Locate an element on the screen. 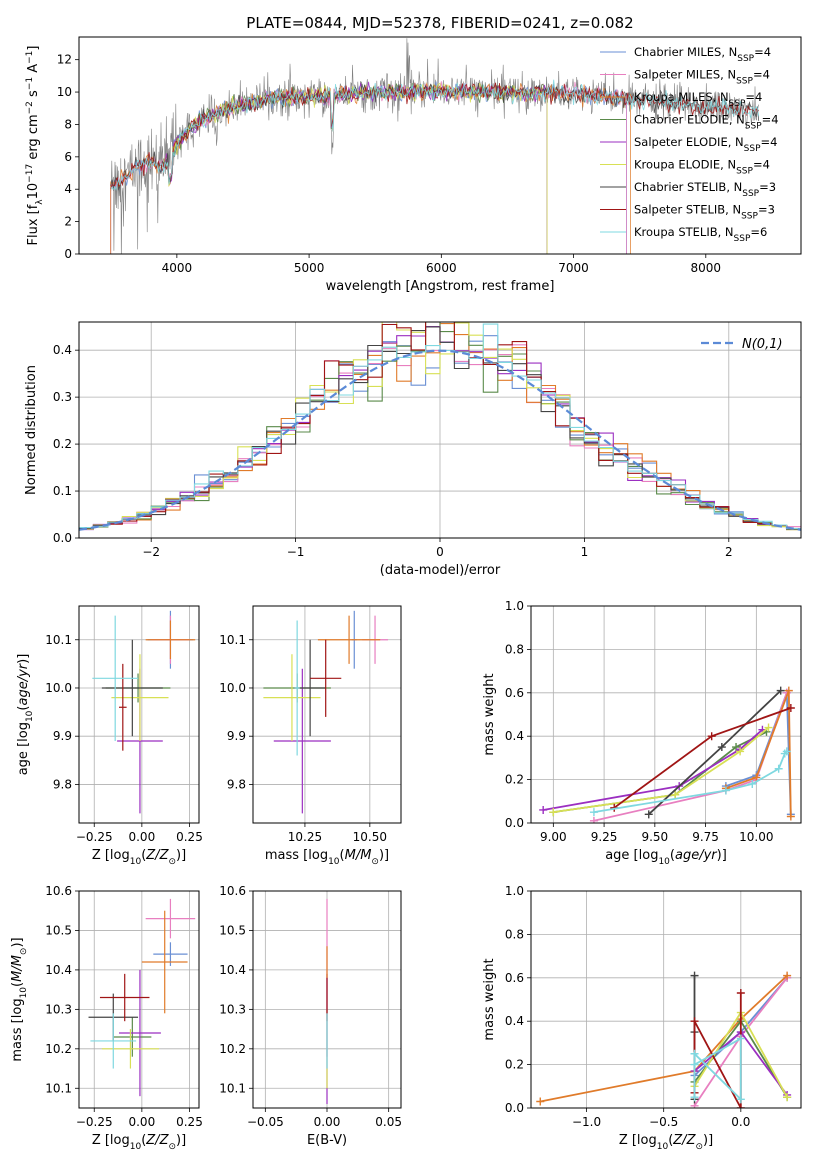 This screenshot has width=819, height=1170. x-tick-label: 4000 is located at coordinates (177, 268).